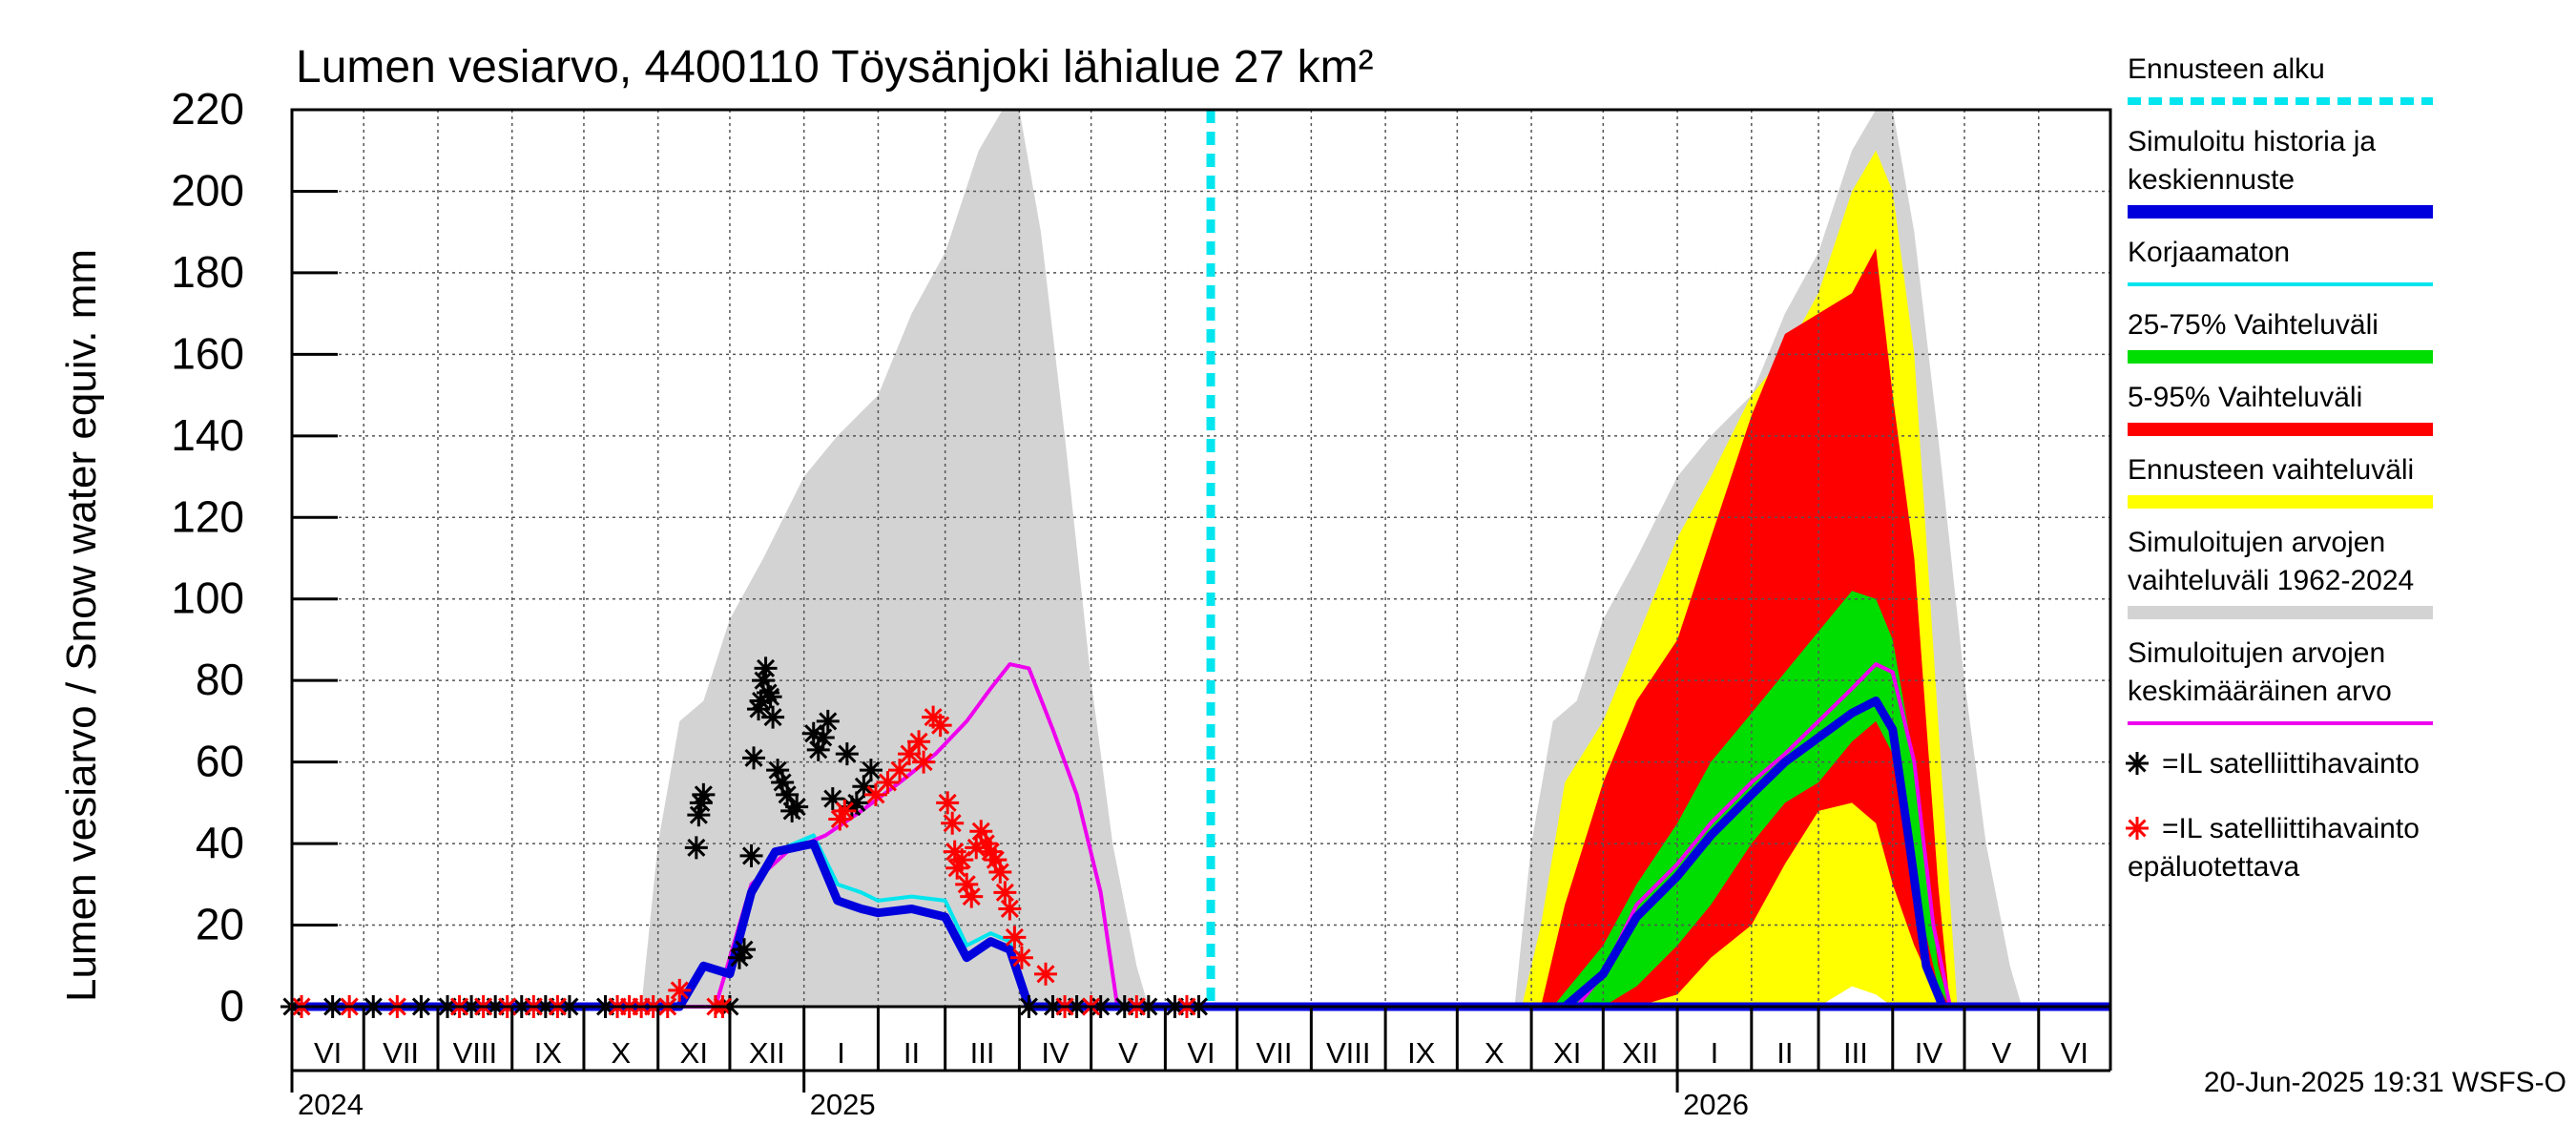 The image size is (2576, 1145). Describe the element at coordinates (81, 626) in the screenshot. I see `y-axis-label: Lumen vesiarvo / Snow water equiv. mm` at that location.